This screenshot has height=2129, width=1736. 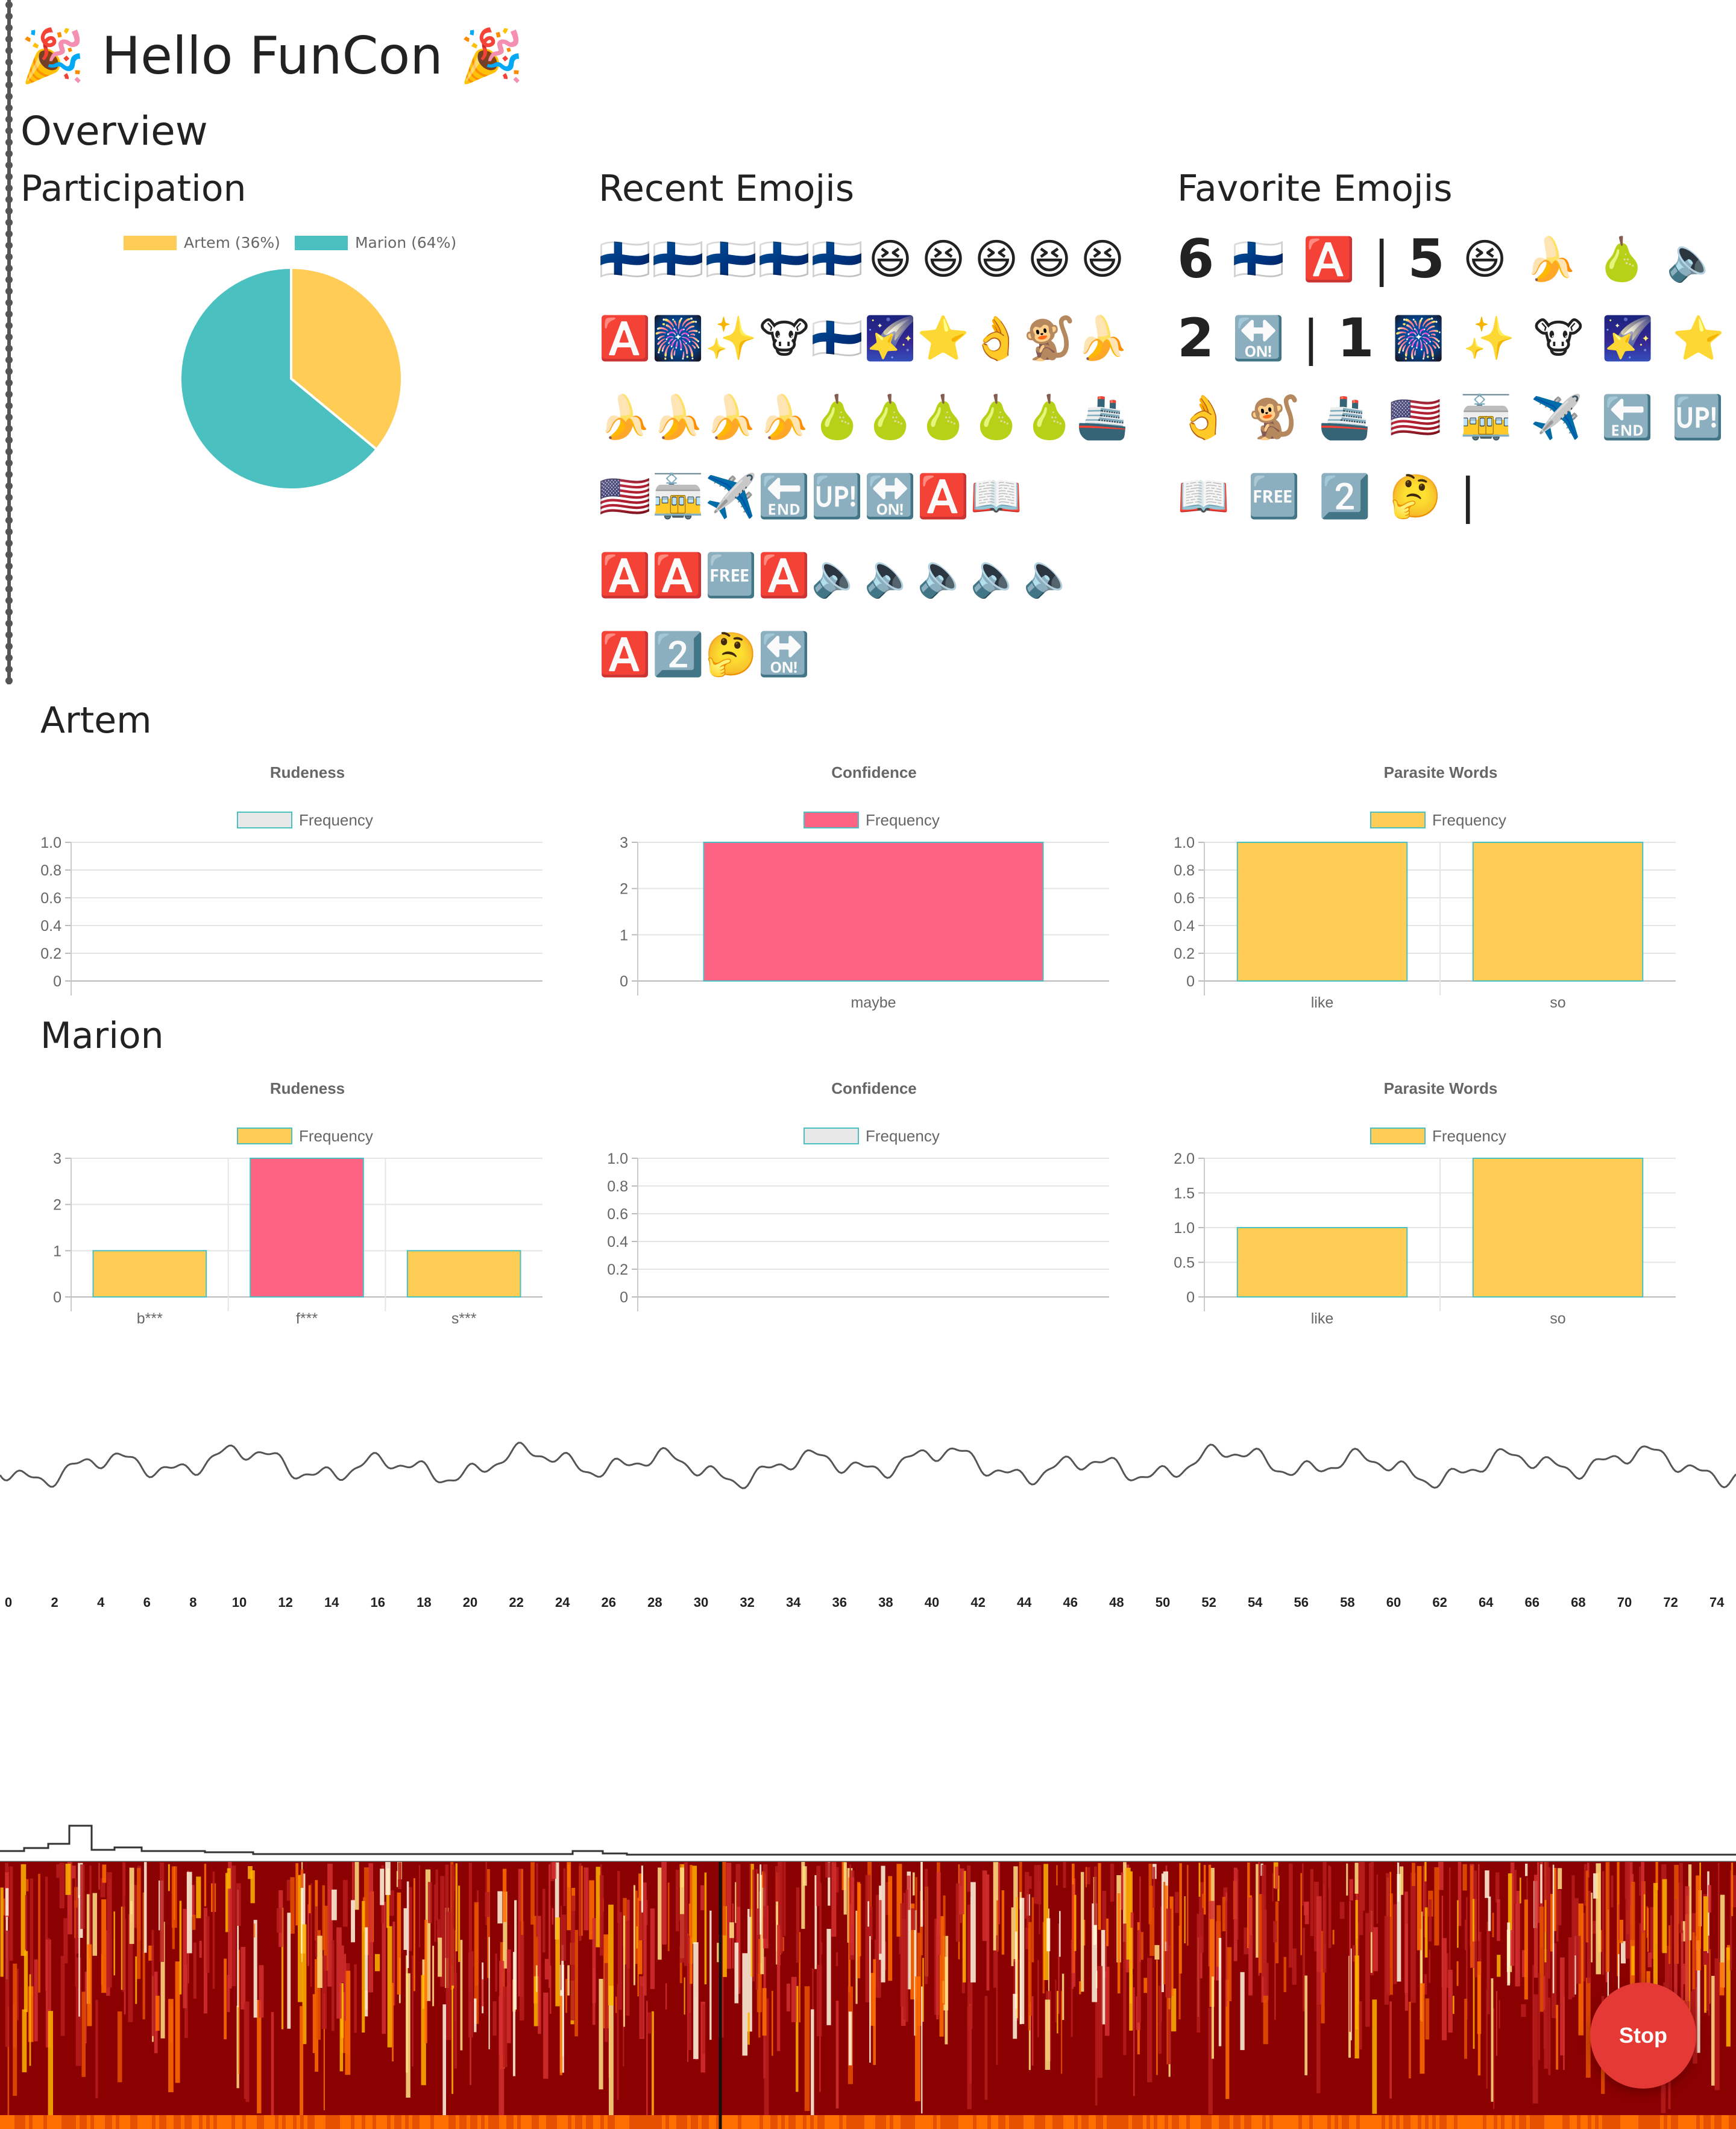 I want to click on timeline-tick-label: 20, so click(x=470, y=1603).